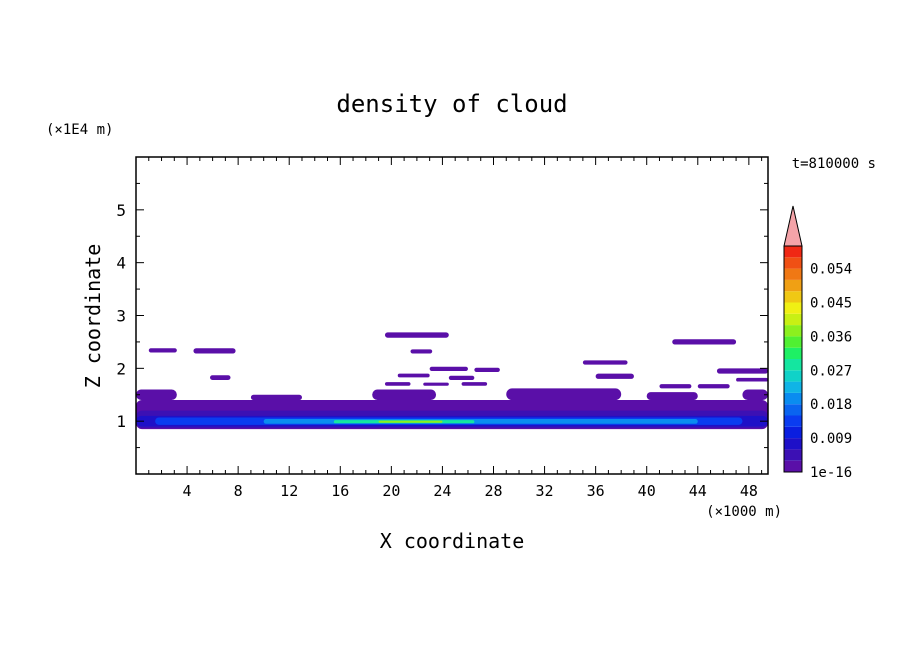 The image size is (904, 654). Describe the element at coordinates (452, 381) in the screenshot. I see `contour-fill-layer` at that location.